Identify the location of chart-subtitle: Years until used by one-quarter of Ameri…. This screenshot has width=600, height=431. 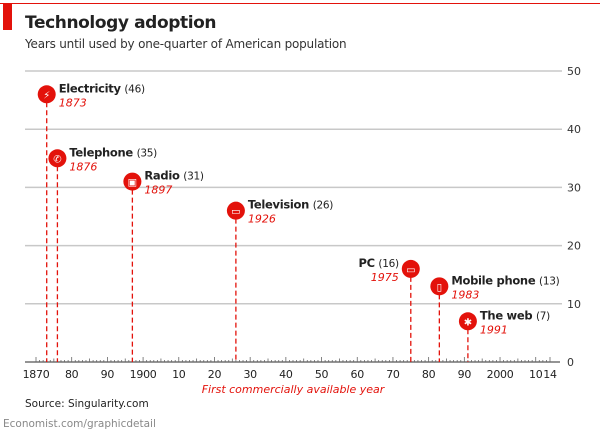
(186, 44).